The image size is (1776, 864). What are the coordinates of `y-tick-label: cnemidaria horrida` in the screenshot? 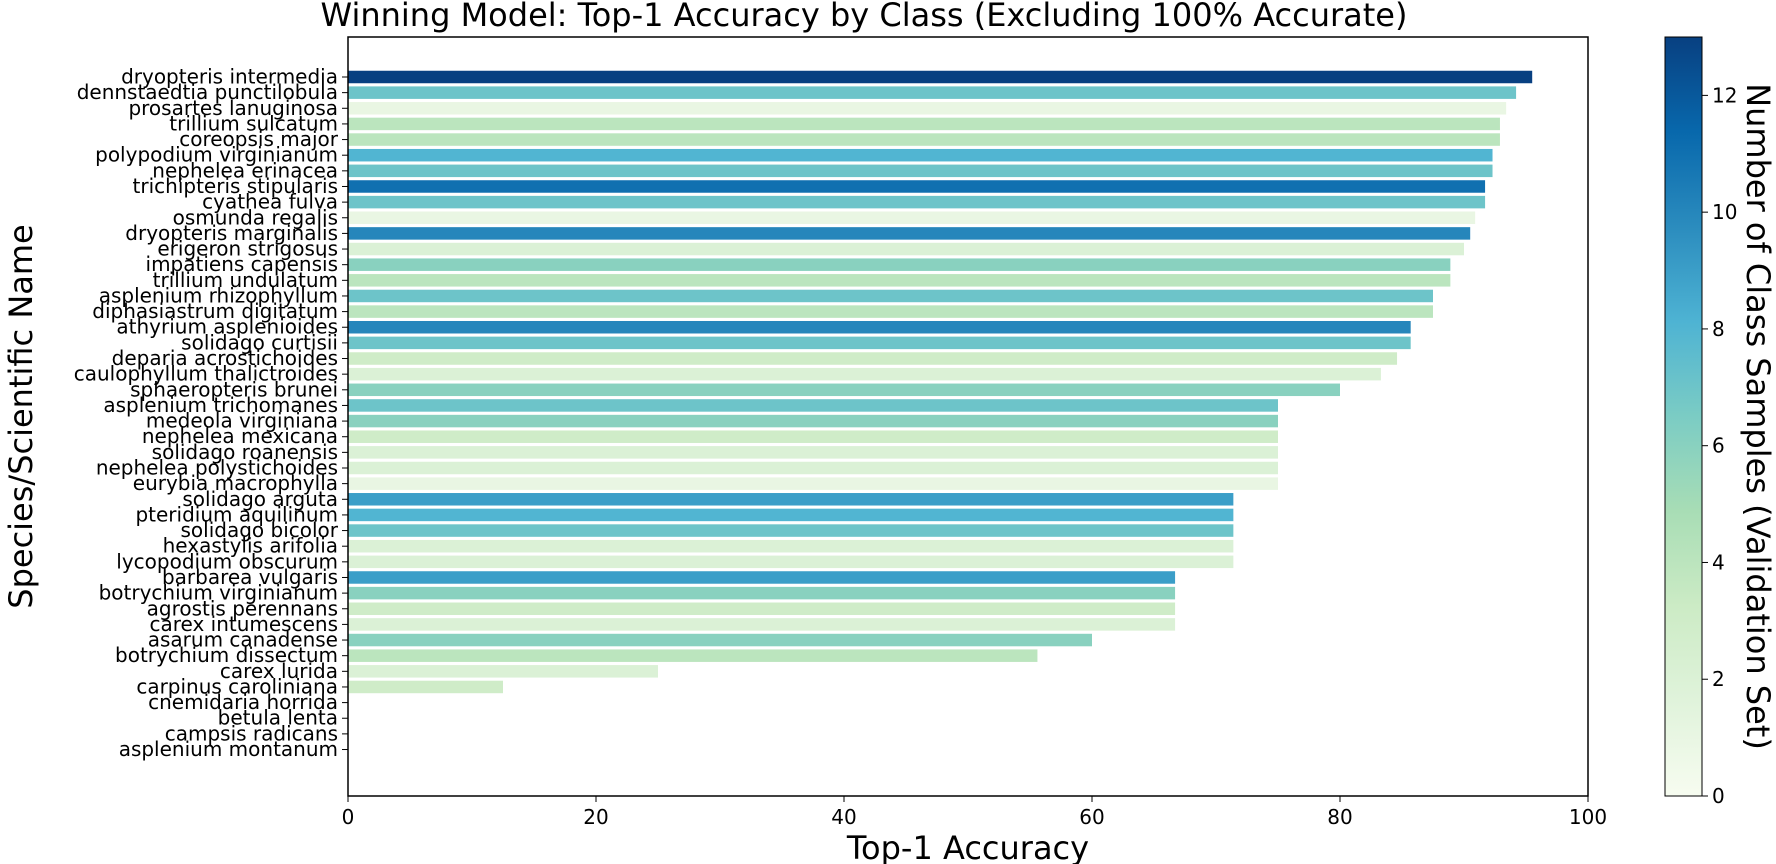 It's located at (243, 702).